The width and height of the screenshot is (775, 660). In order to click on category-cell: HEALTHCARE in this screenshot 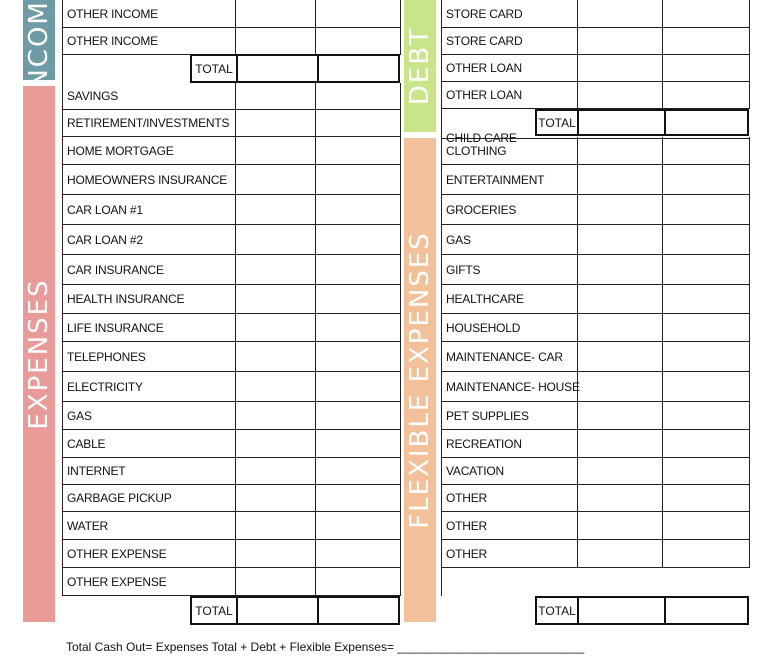, I will do `click(510, 299)`.